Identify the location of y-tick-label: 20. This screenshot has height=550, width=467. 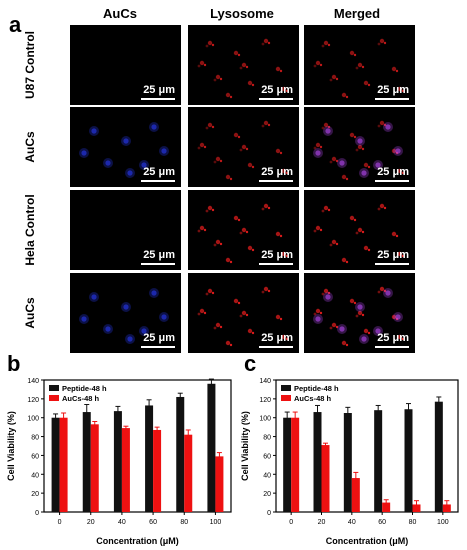
(35, 494).